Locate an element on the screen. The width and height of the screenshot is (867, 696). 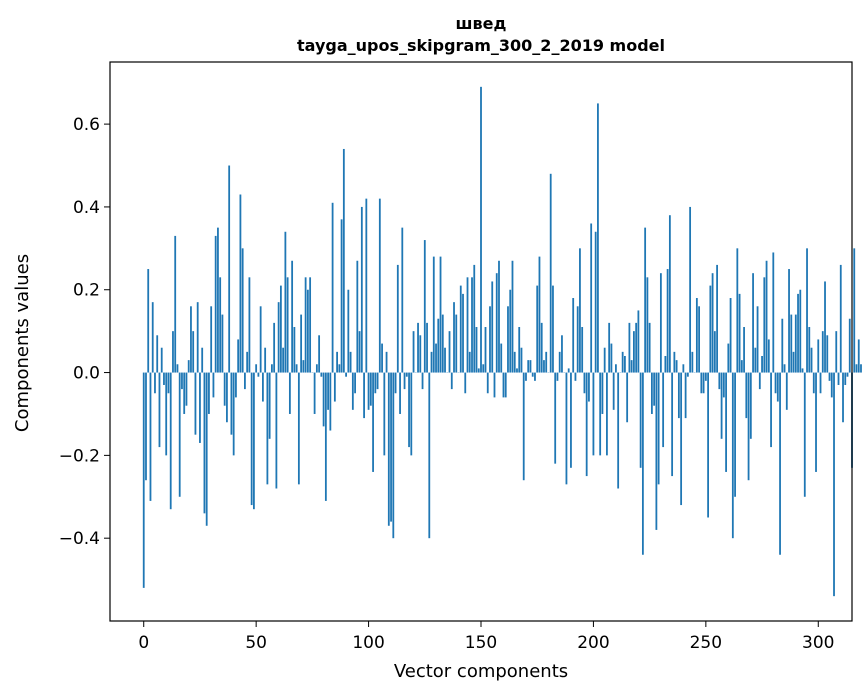
y-axis-label: Components values is located at coordinates (22, 343).